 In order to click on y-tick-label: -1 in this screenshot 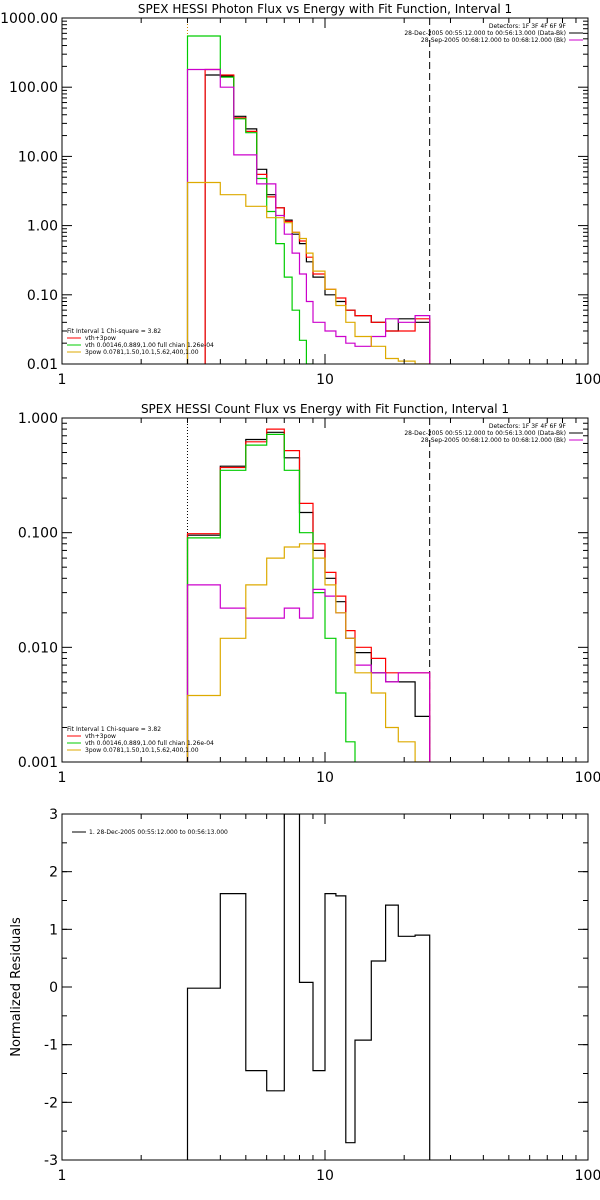, I will do `click(51, 1046)`.